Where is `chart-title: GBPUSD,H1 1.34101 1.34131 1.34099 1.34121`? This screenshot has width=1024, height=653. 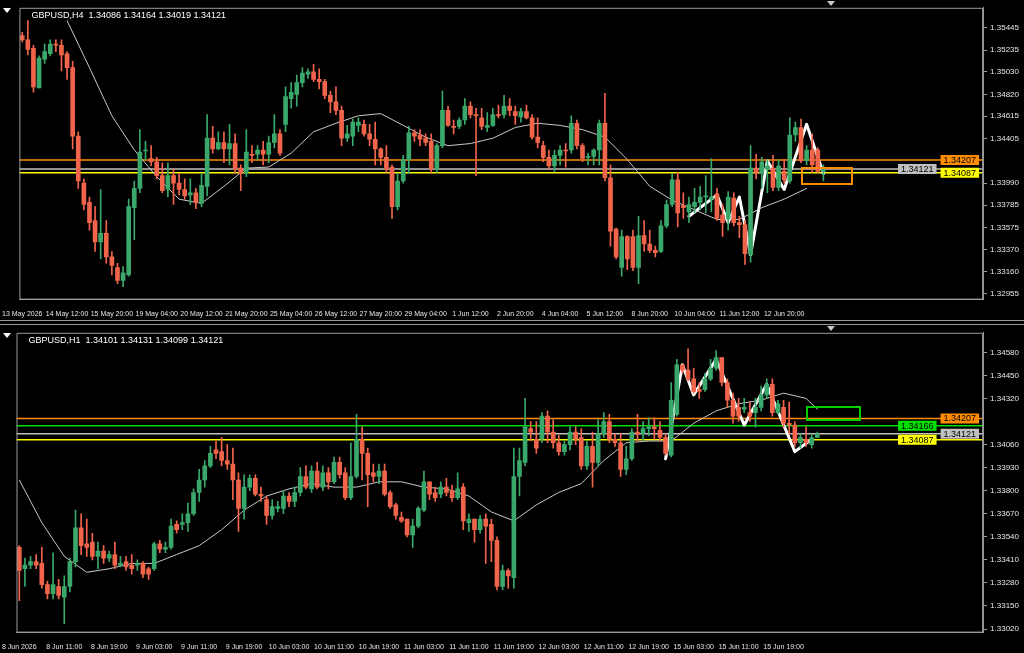 chart-title: GBPUSD,H1 1.34101 1.34131 1.34099 1.34121 is located at coordinates (126, 340).